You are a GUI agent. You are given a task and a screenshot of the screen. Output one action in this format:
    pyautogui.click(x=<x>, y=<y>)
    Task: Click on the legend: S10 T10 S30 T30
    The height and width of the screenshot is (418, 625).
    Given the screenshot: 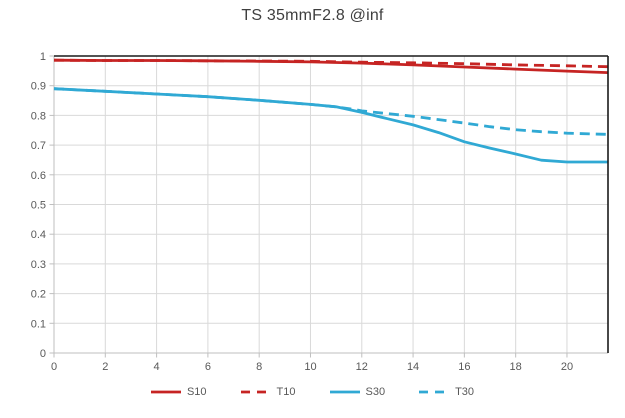 What is the action you would take?
    pyautogui.click(x=312, y=392)
    